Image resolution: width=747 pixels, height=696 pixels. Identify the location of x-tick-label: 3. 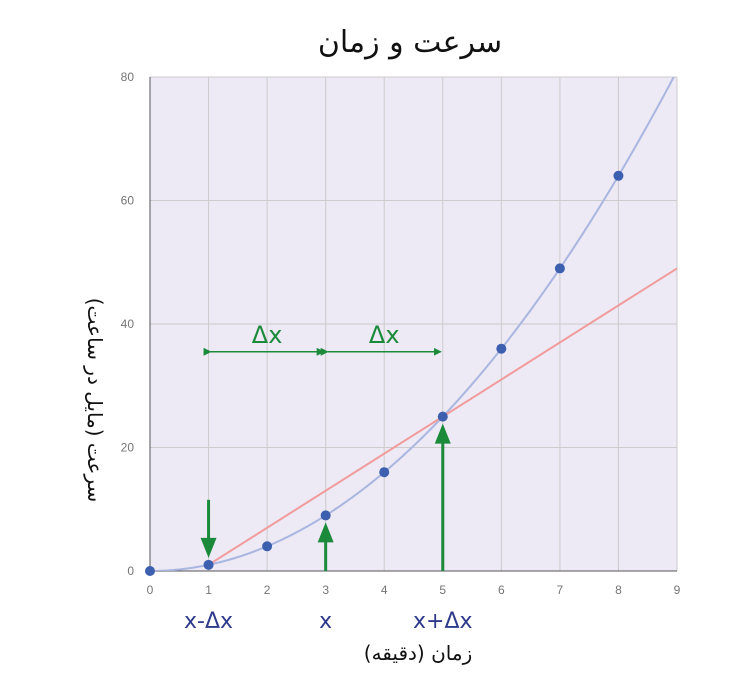
(325, 590).